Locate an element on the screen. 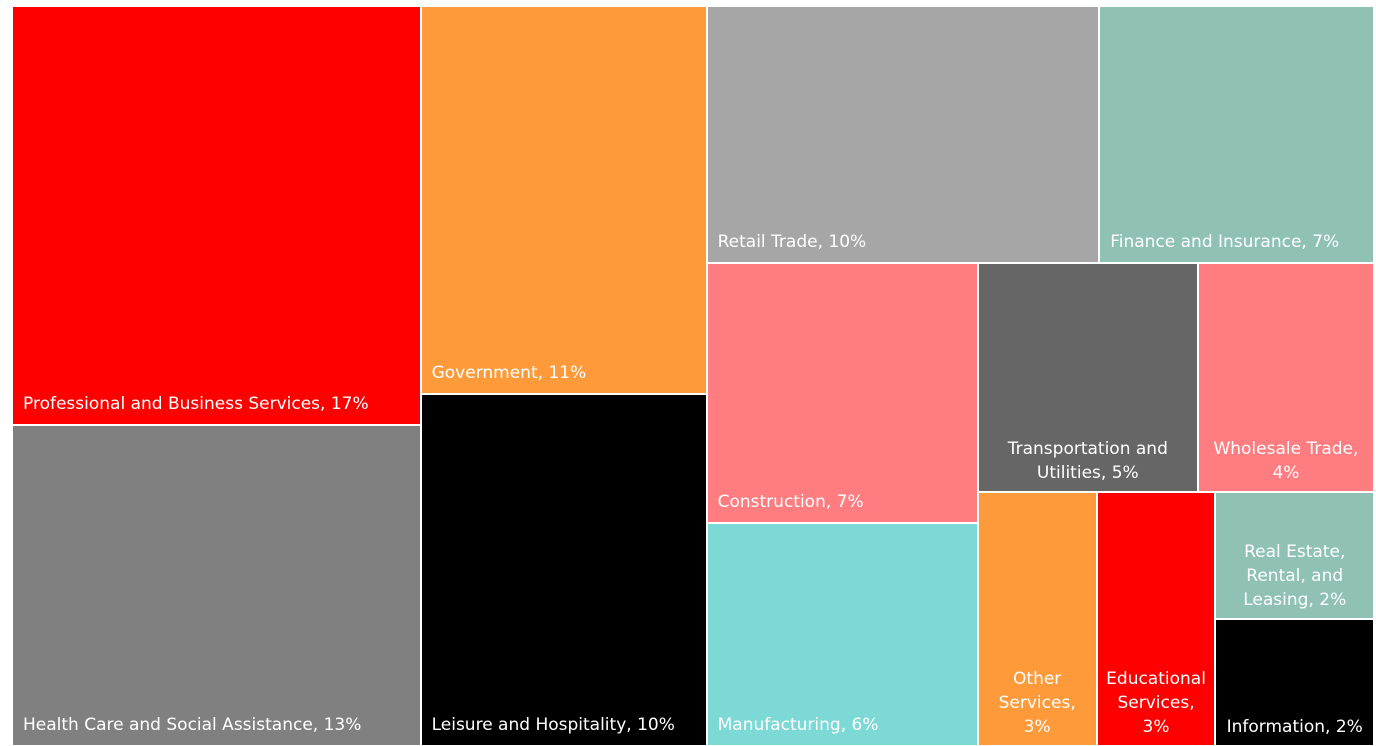  tile: Real Estate, Rental, and Leasing, 2% is located at coordinates (1294, 555).